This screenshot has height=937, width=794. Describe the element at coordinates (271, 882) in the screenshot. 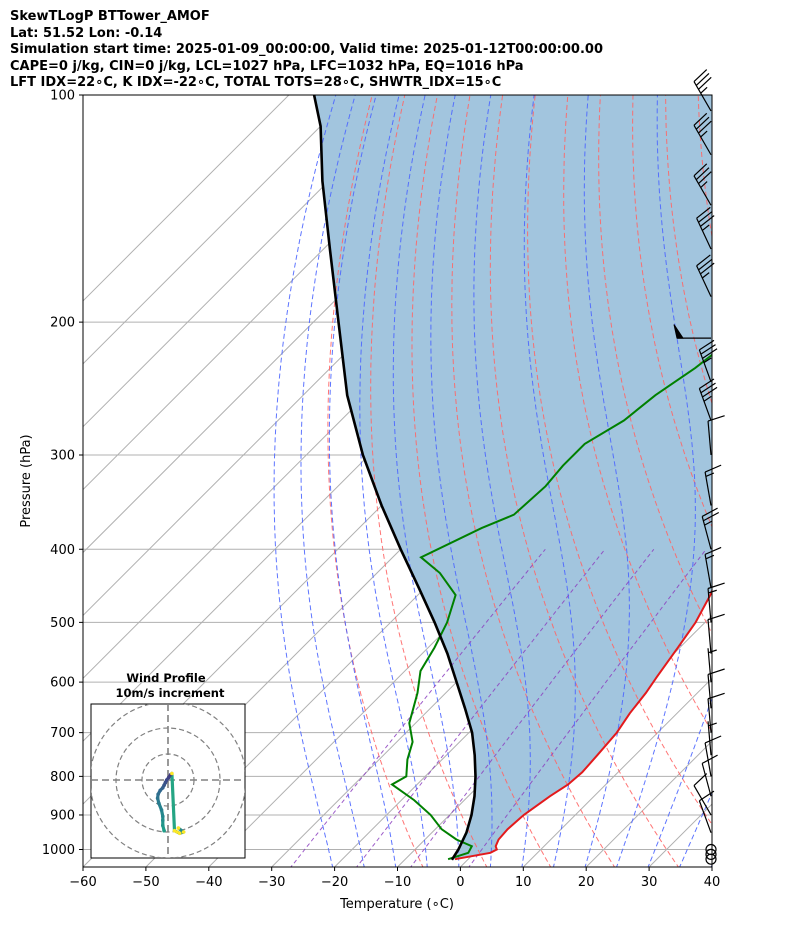

I see `x-tick-label: −30` at that location.